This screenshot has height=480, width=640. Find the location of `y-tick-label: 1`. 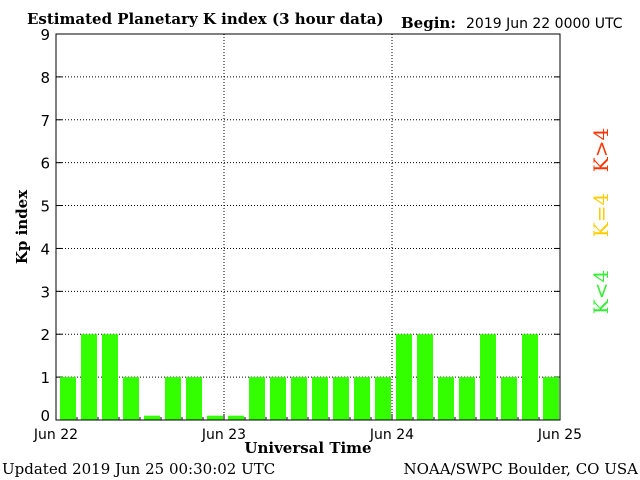

y-tick-label: 1 is located at coordinates (45, 378).